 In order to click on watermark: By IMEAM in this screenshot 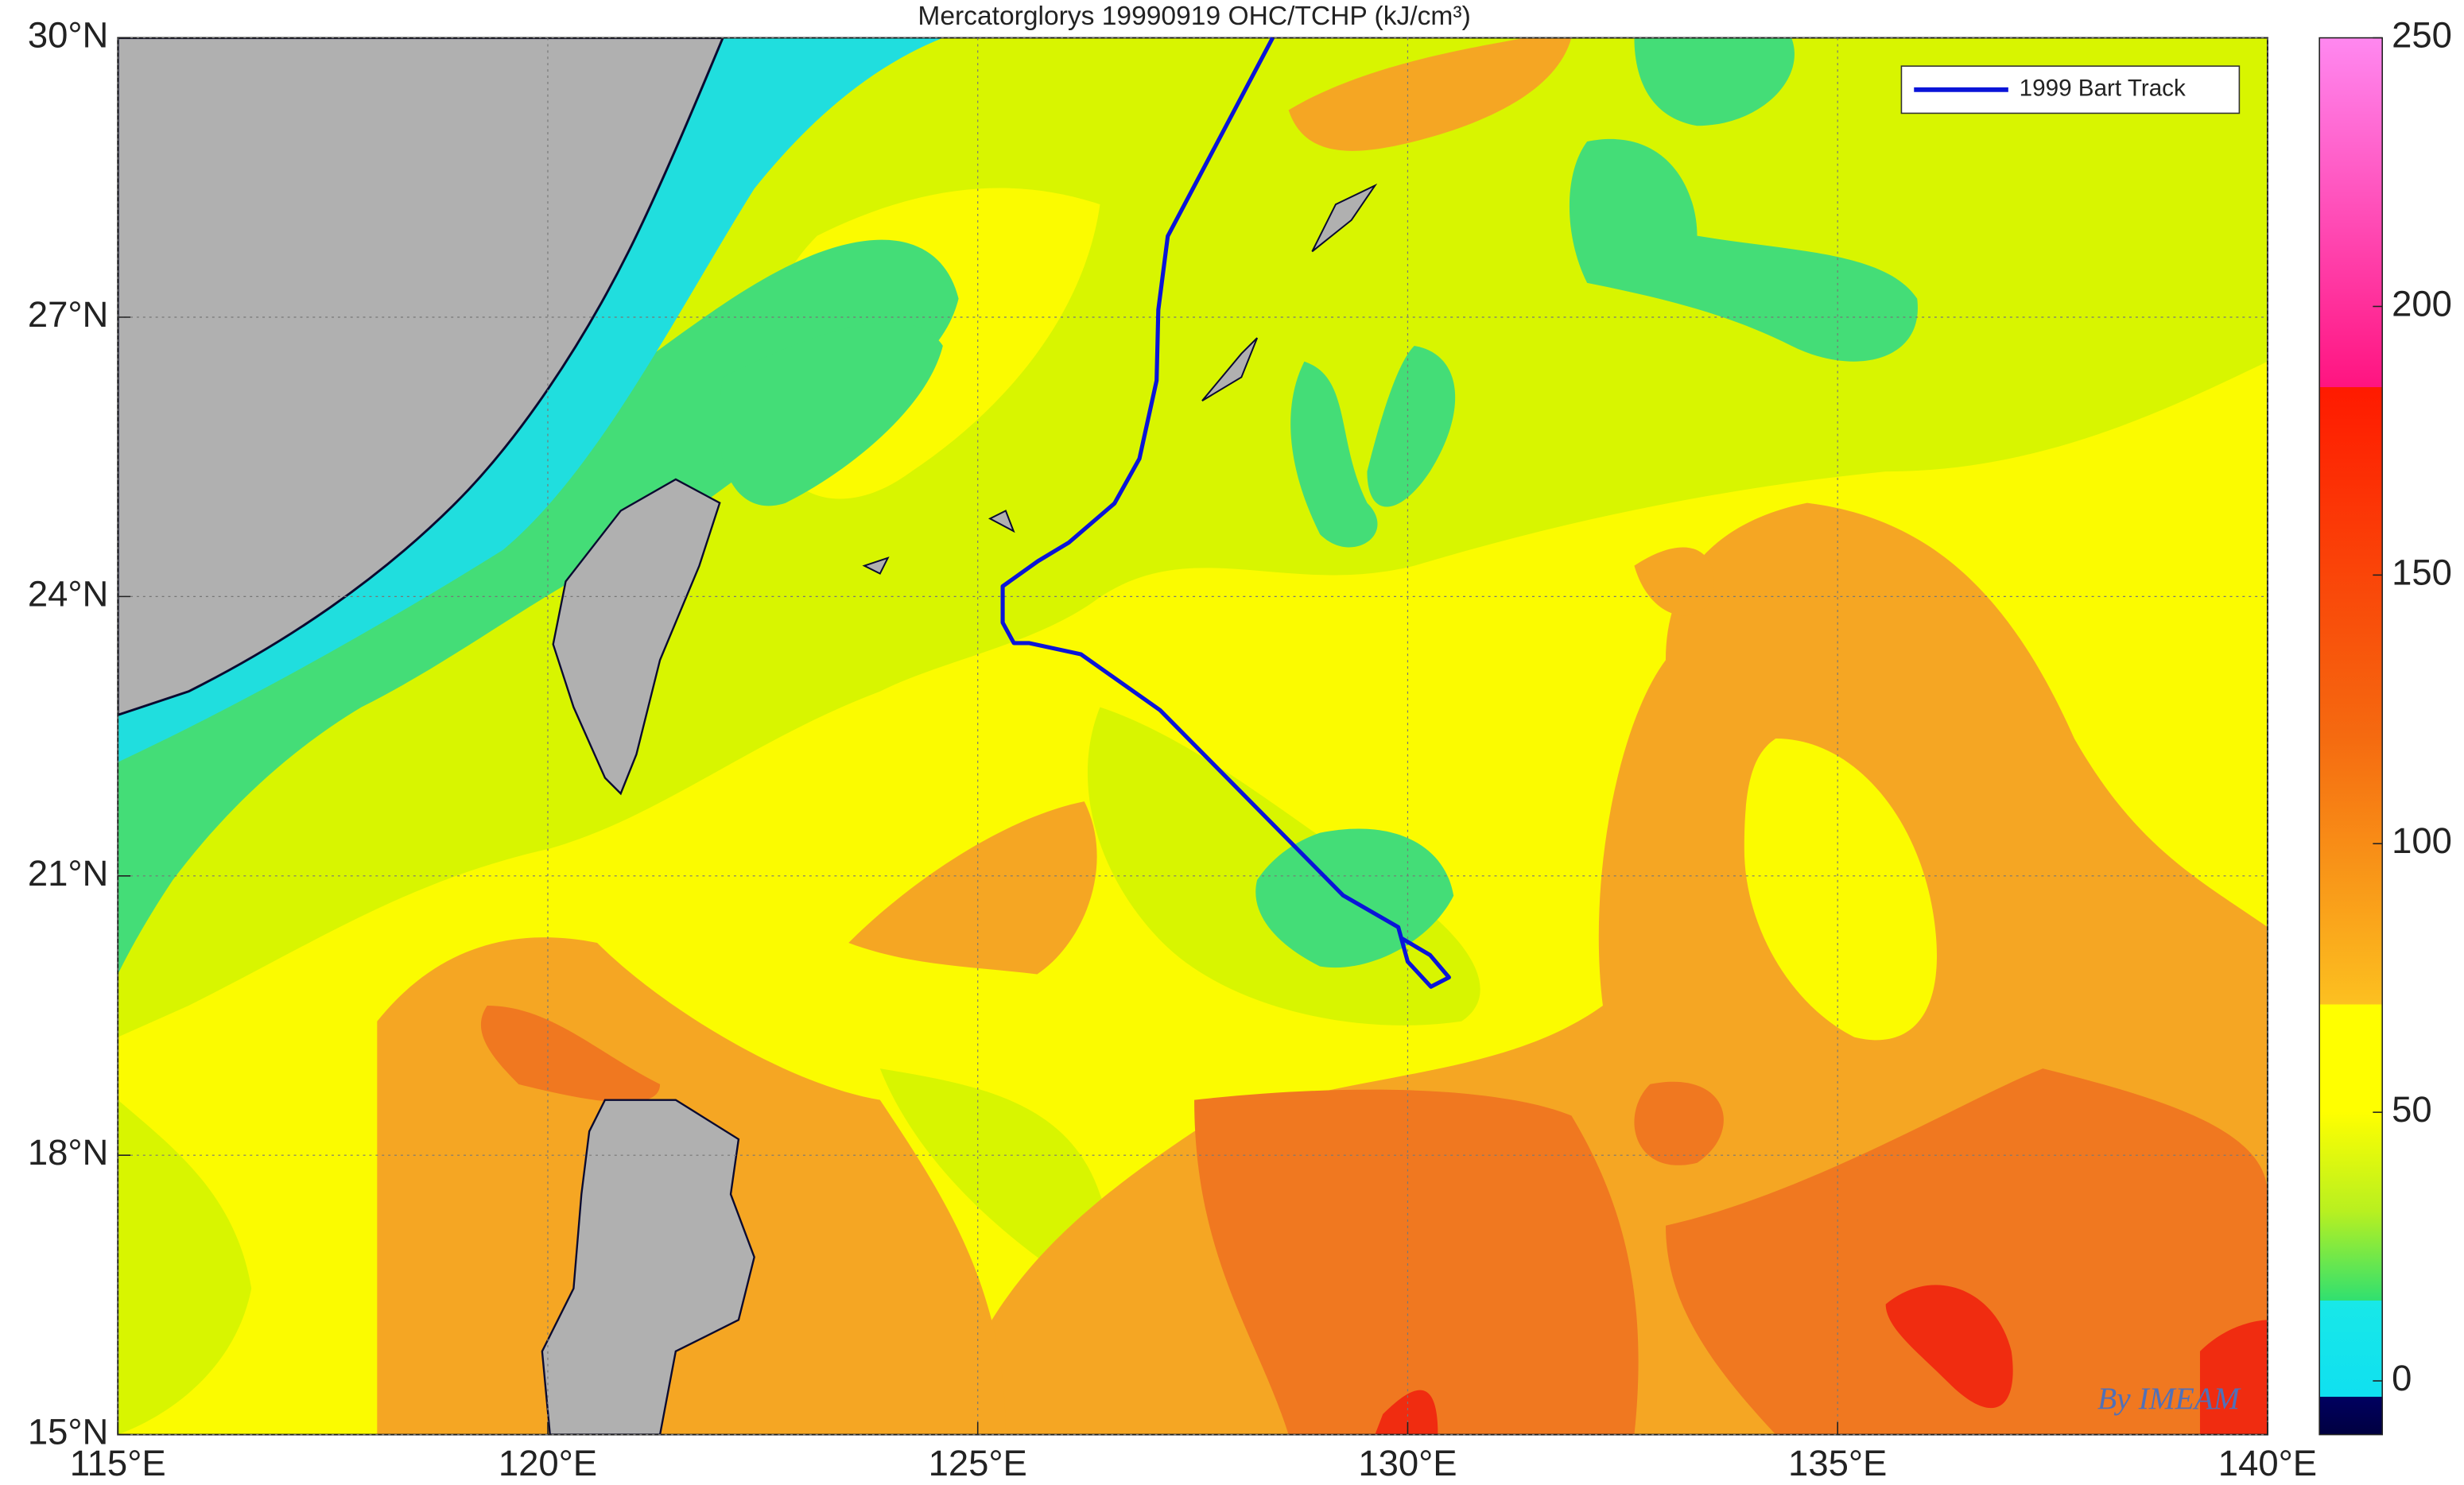, I will do `click(2169, 1398)`.